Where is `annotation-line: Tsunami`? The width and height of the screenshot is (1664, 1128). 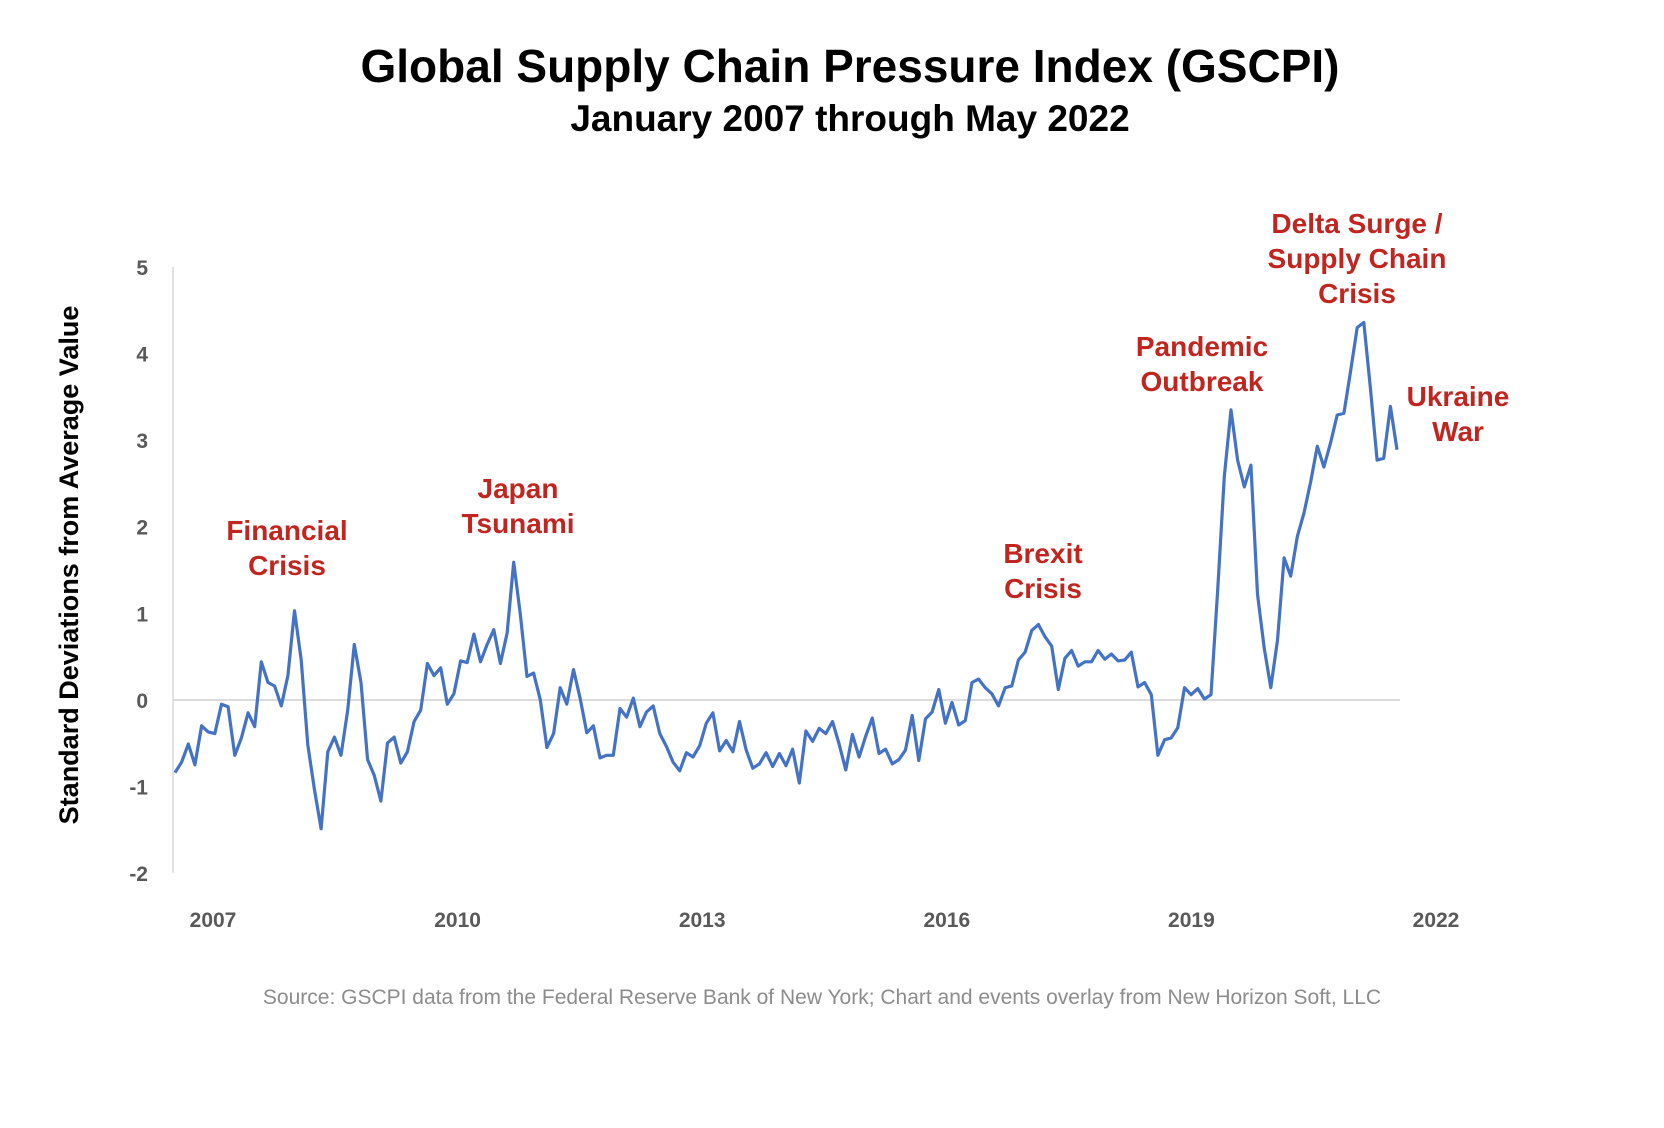
annotation-line: Tsunami is located at coordinates (517, 523).